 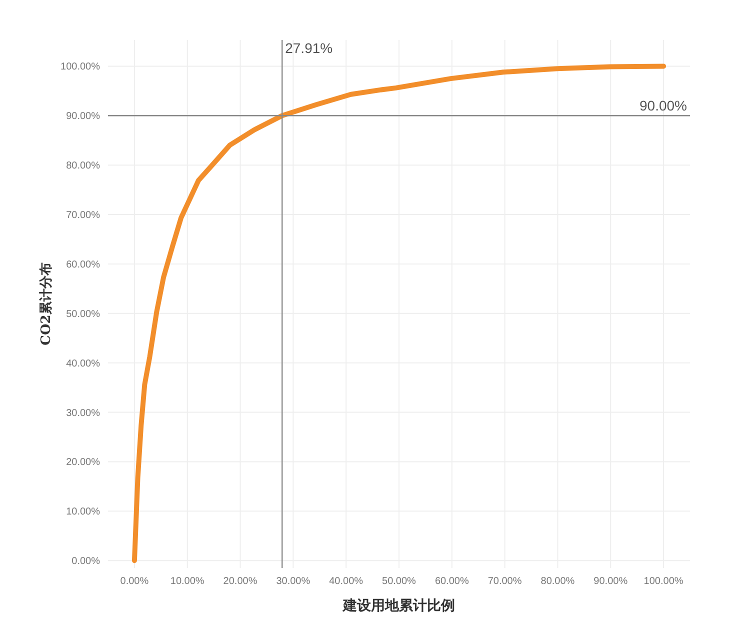 I want to click on x-tick-label: 70.00%, so click(x=505, y=581).